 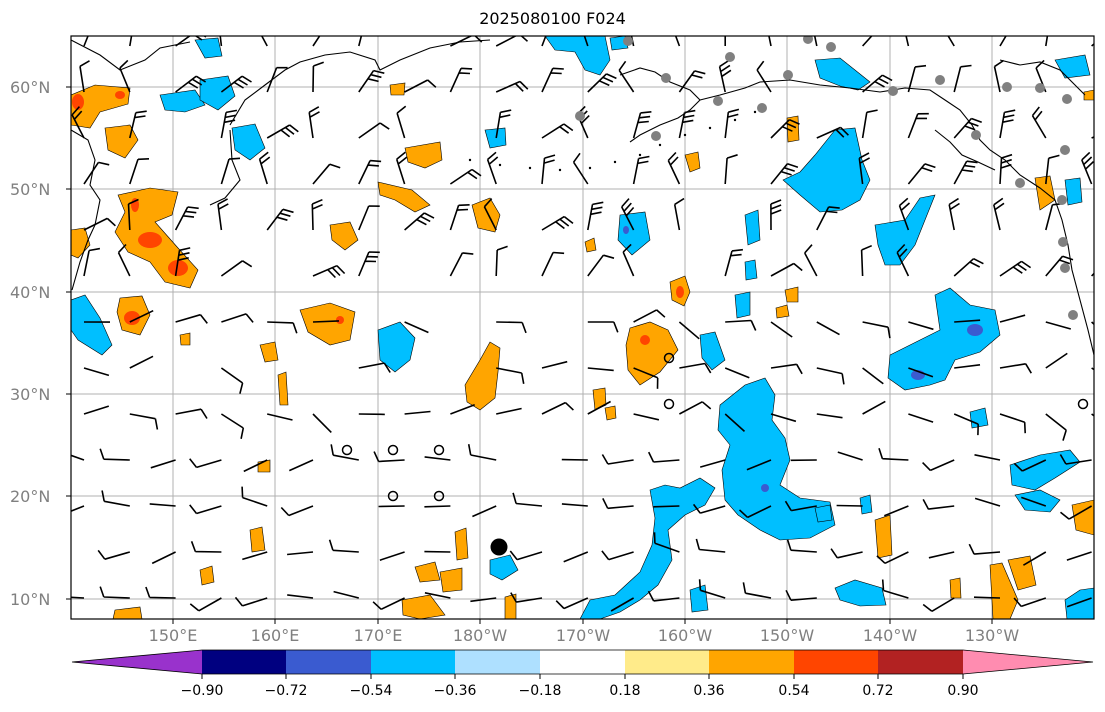 I want to click on colorbar-tick-label: −0.72, so click(x=286, y=691).